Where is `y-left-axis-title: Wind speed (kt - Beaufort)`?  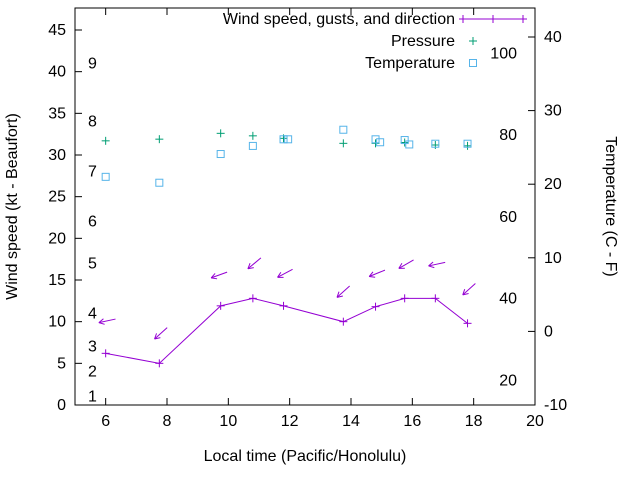
y-left-axis-title: Wind speed (kt - Beaufort) is located at coordinates (12, 206).